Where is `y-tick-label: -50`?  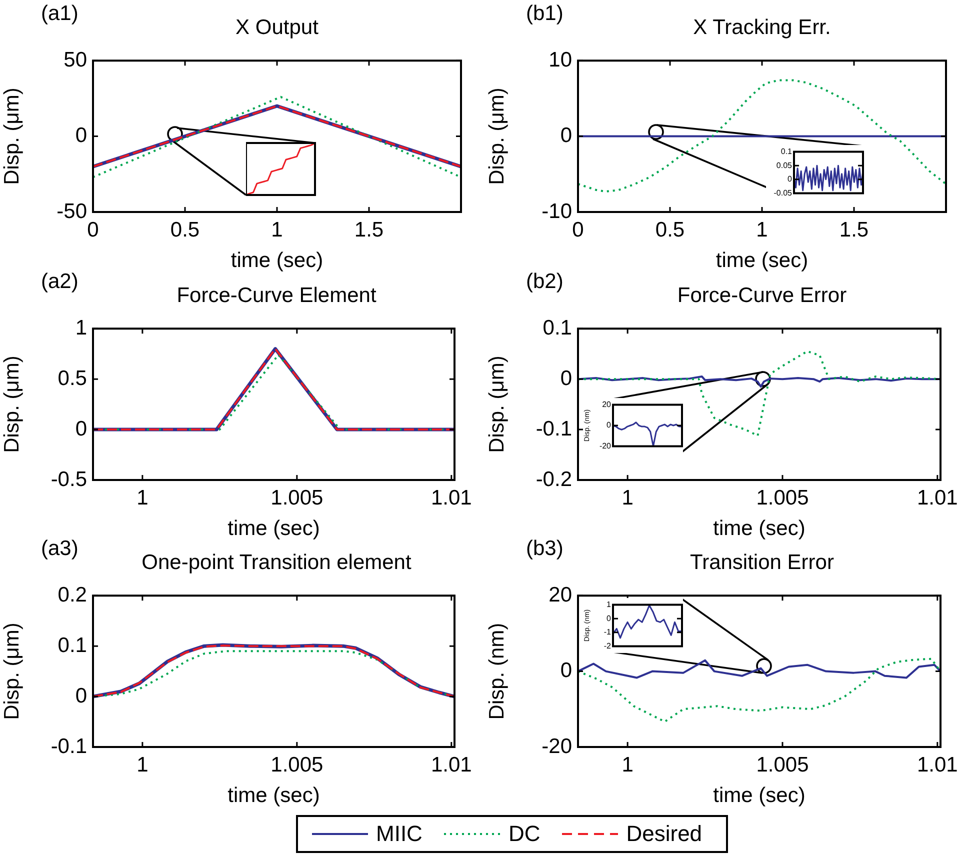
y-tick-label: -50 is located at coordinates (71, 211).